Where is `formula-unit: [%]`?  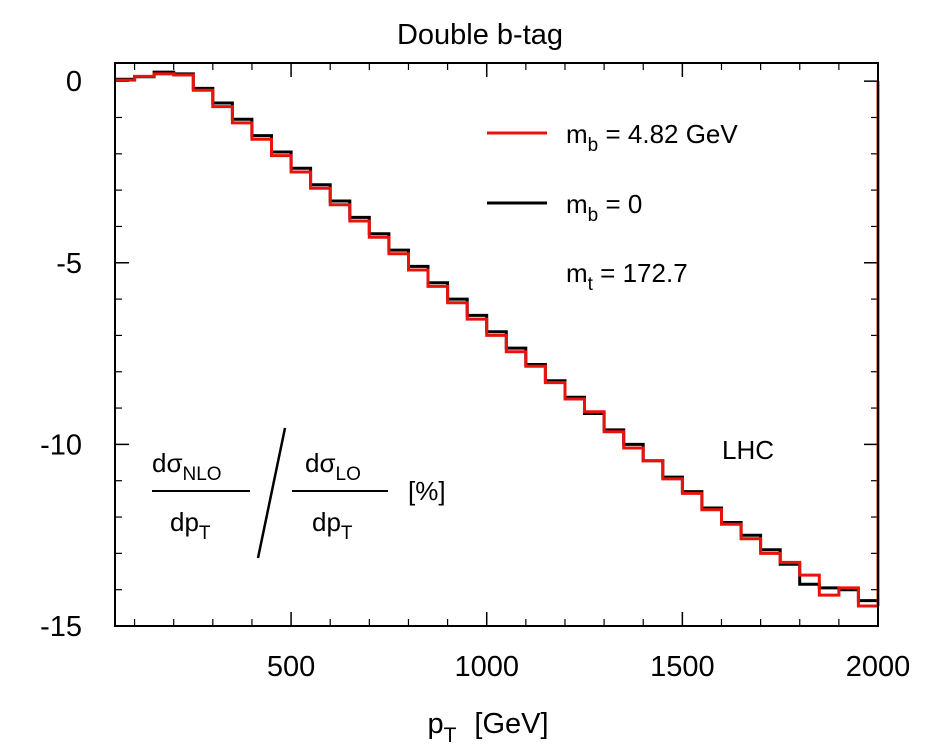
formula-unit: [%] is located at coordinates (427, 491).